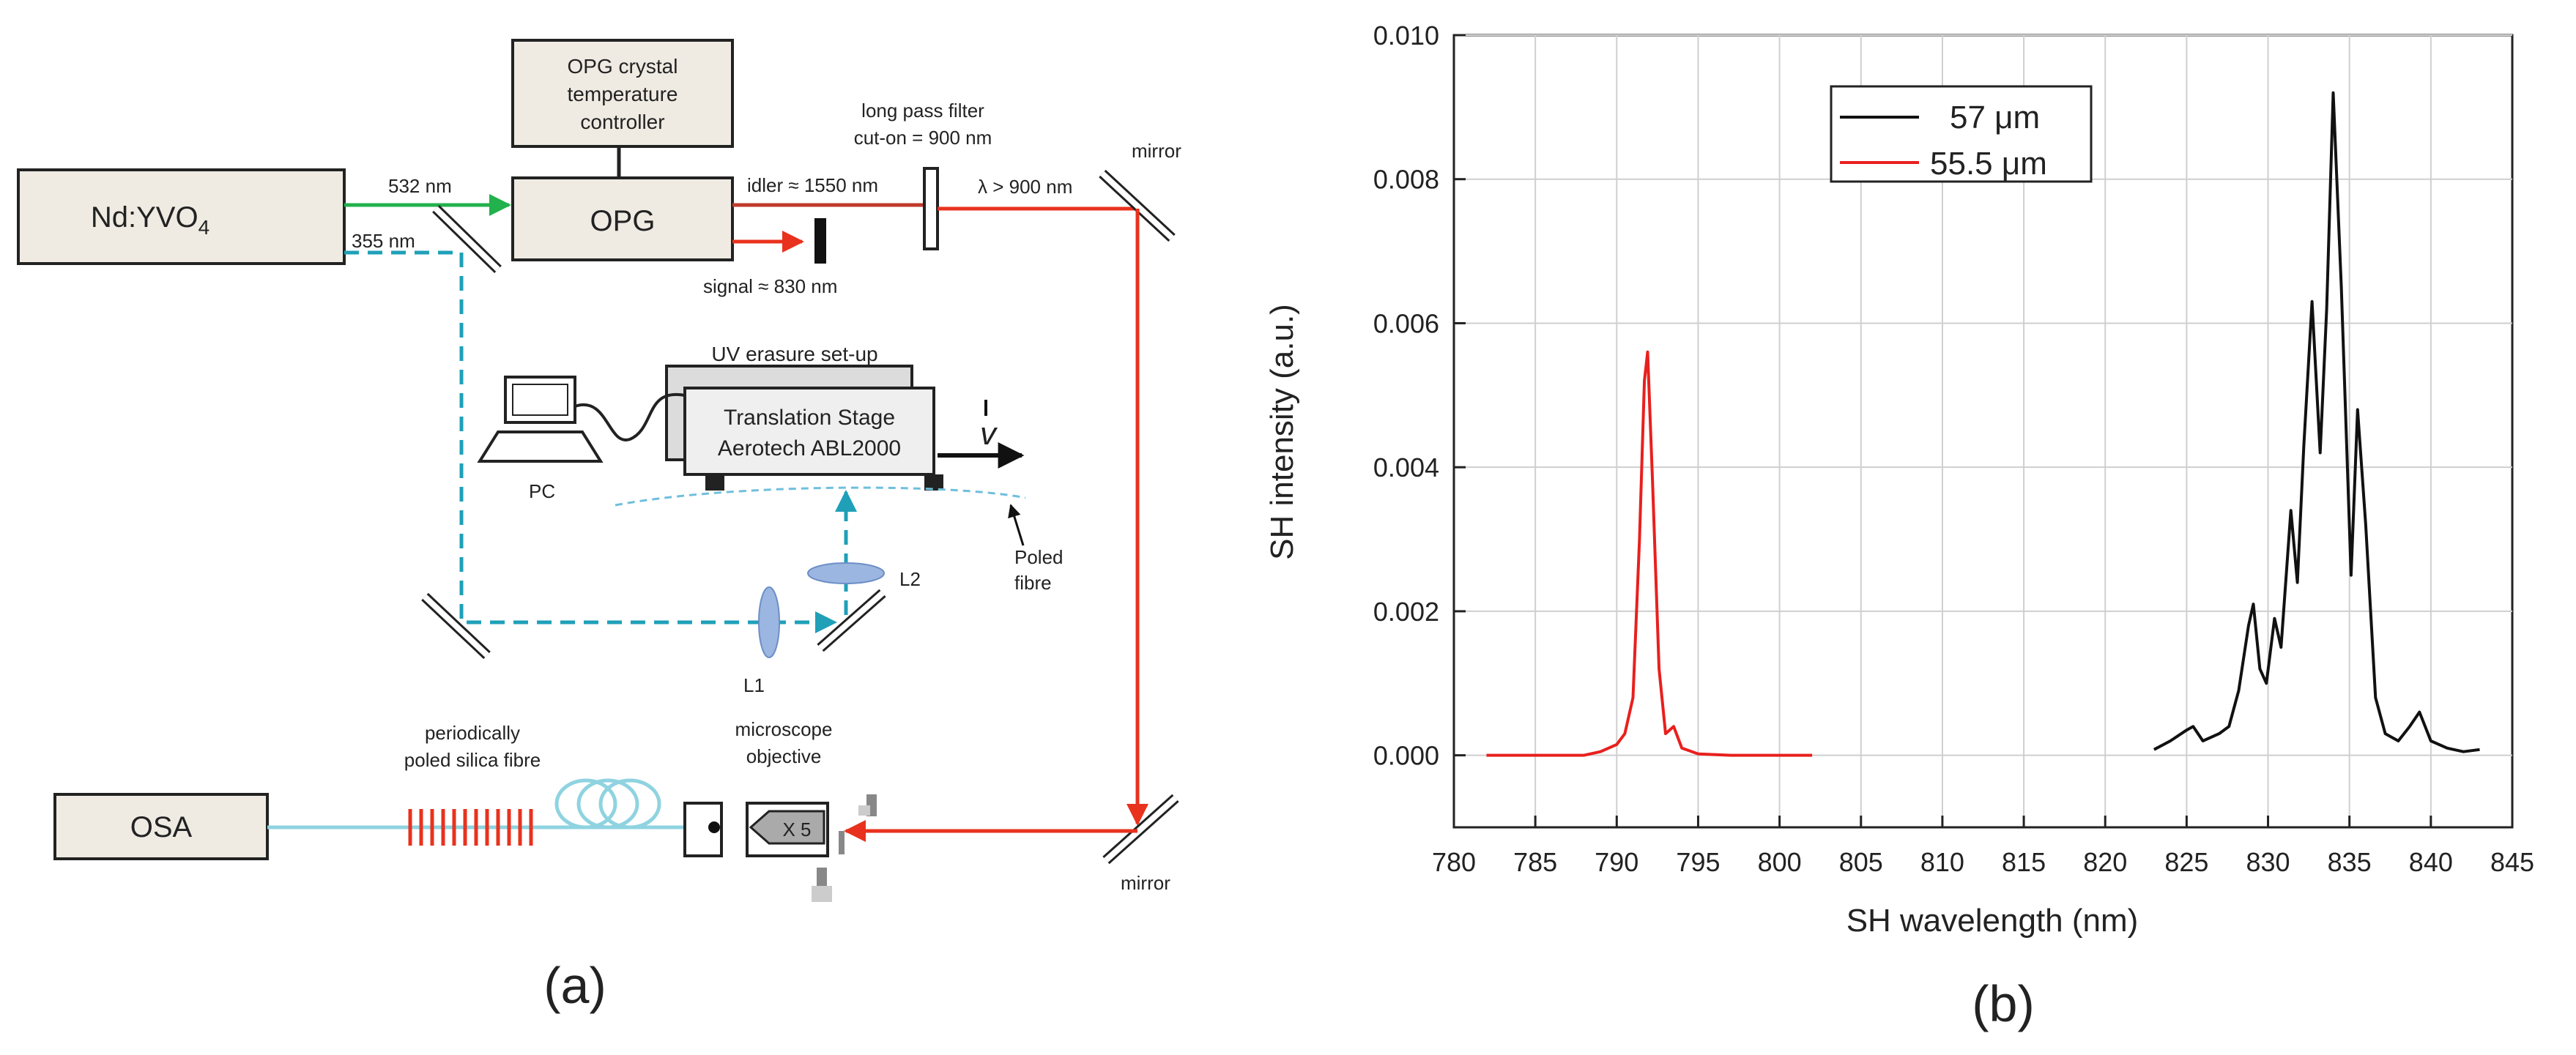  What do you see at coordinates (822, 885) in the screenshot?
I see `adjuster-bottom` at bounding box center [822, 885].